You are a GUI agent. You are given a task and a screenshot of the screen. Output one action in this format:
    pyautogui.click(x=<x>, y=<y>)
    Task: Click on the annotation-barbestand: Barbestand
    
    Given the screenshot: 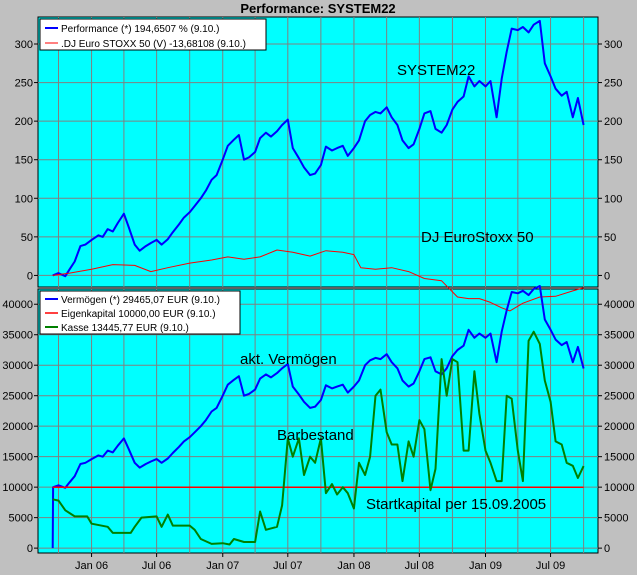 What is the action you would take?
    pyautogui.click(x=315, y=435)
    